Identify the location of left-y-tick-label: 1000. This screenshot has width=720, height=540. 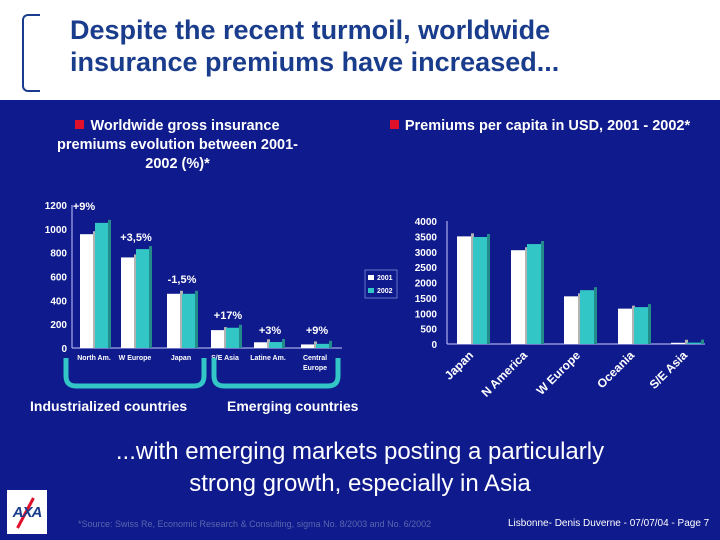
(56, 230).